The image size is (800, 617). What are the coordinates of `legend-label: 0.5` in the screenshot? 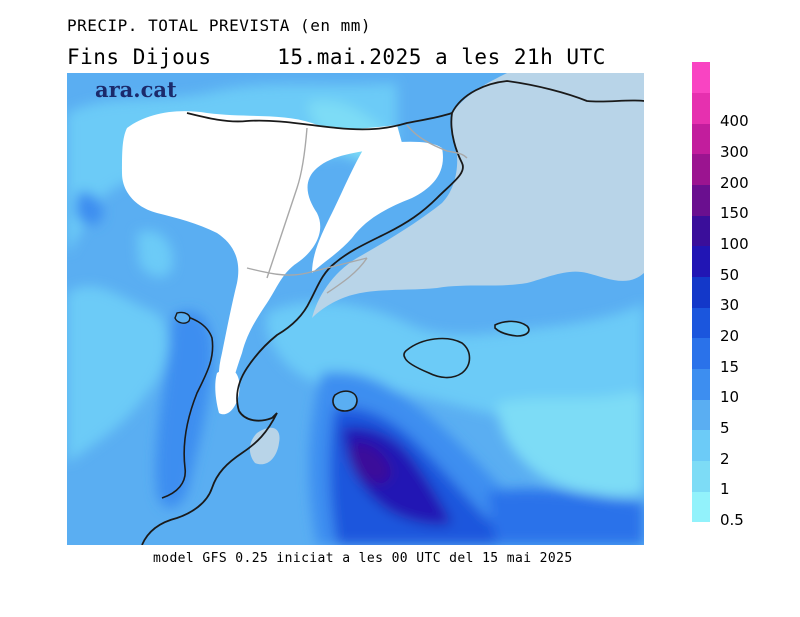 It's located at (732, 520).